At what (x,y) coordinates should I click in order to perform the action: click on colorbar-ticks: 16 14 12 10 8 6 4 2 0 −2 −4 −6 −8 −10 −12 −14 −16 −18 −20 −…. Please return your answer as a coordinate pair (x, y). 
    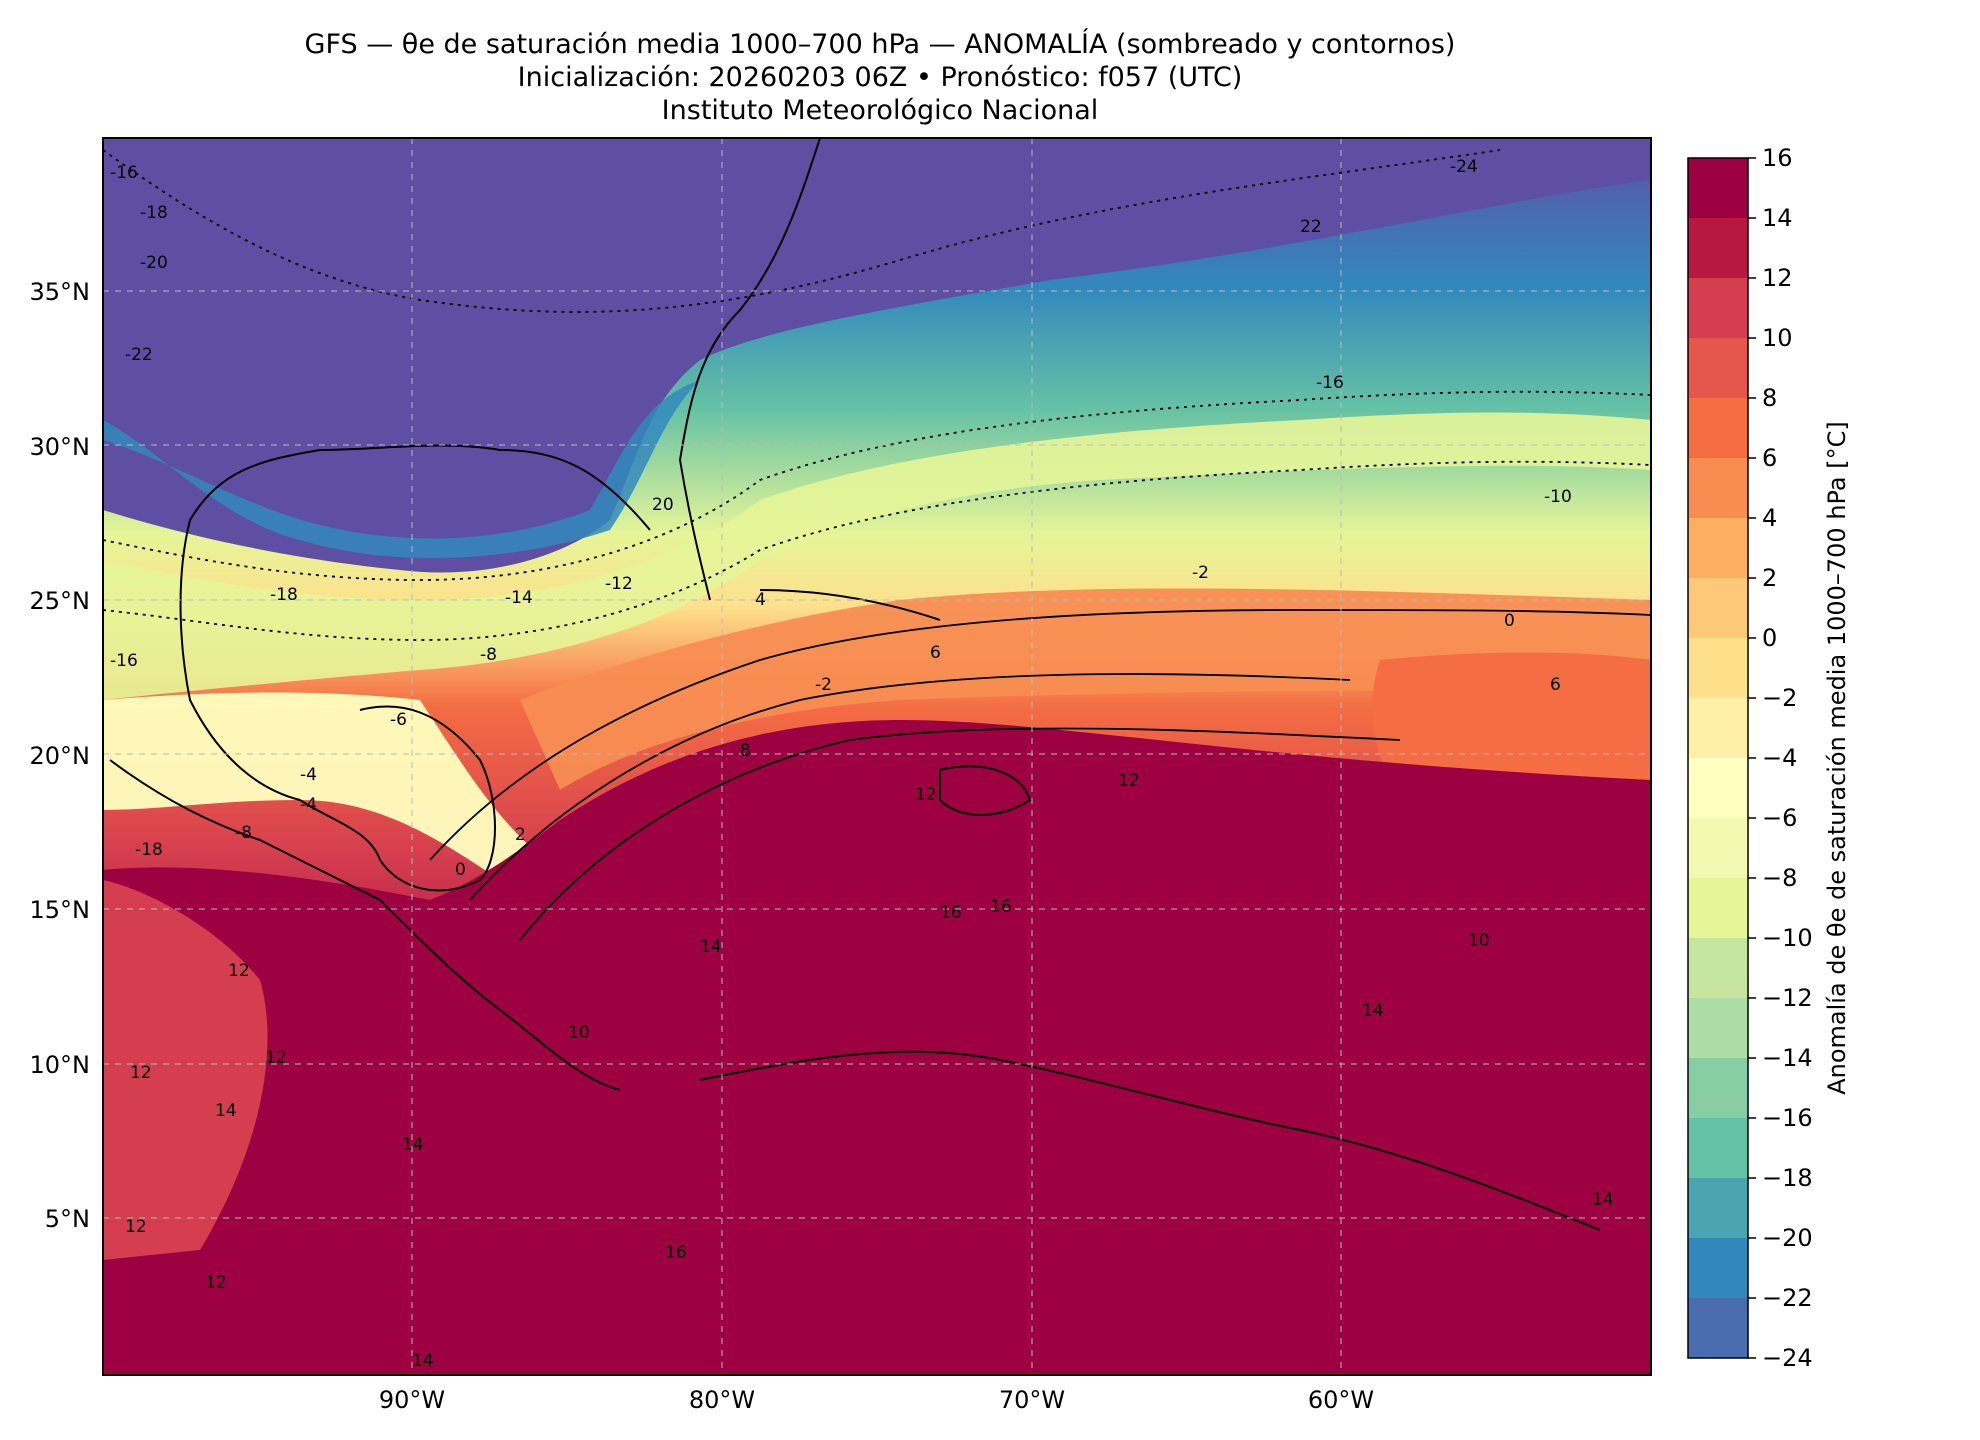
    Looking at the image, I should click on (1780, 758).